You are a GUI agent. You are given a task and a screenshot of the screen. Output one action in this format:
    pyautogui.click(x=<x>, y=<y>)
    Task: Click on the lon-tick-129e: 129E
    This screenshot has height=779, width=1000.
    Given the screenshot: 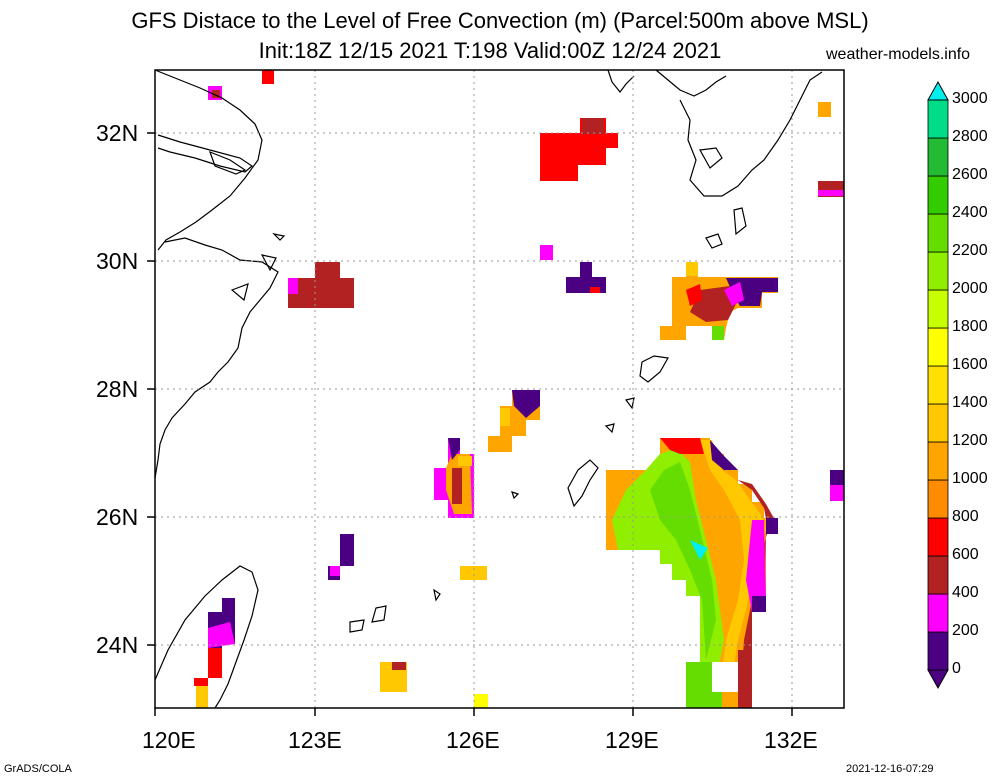 What is the action you would take?
    pyautogui.click(x=632, y=740)
    